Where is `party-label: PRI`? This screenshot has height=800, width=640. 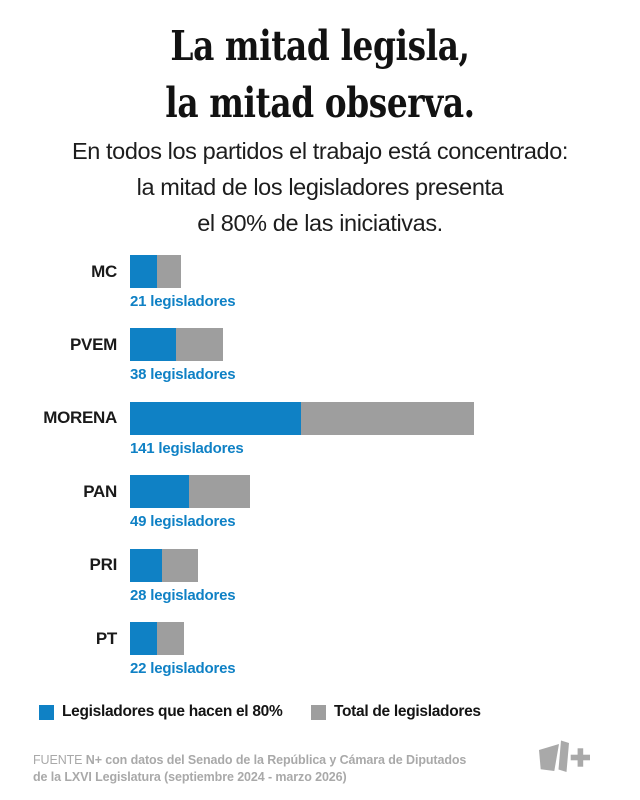
party-label: PRI is located at coordinates (103, 565).